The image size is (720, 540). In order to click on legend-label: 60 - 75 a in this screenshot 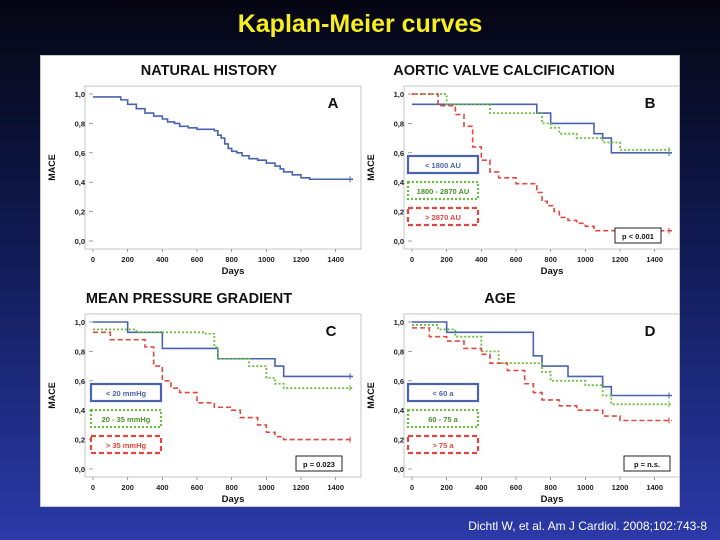, I will do `click(443, 419)`.